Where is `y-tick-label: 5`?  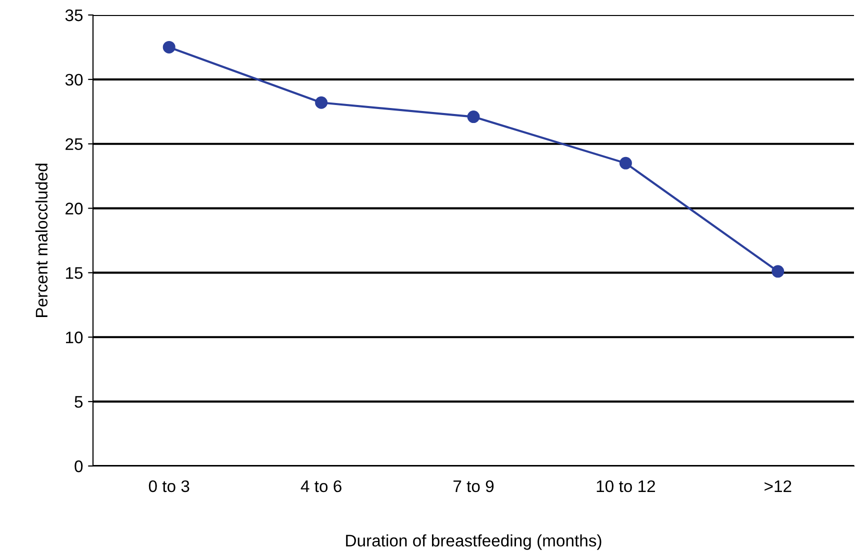
y-tick-label: 5 is located at coordinates (78, 402).